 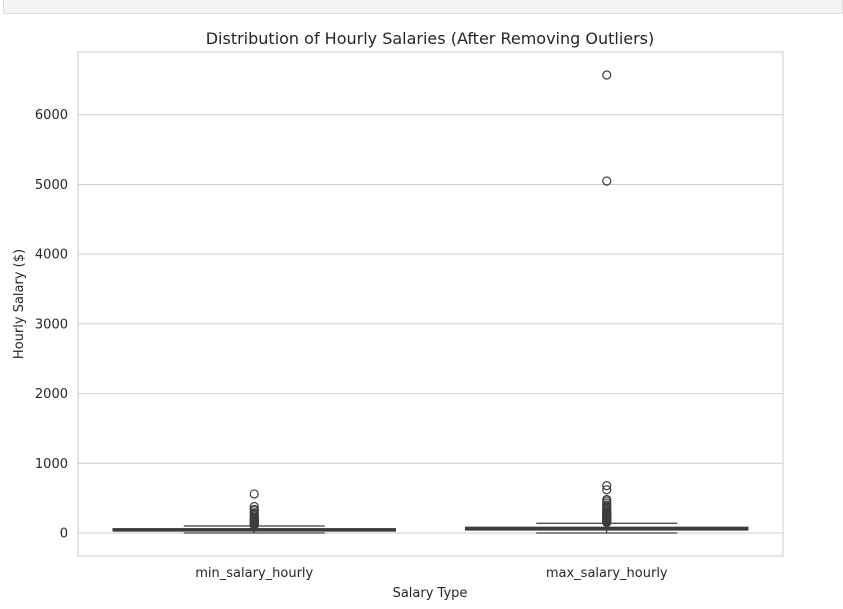 What do you see at coordinates (64, 533) in the screenshot?
I see `y-tick-label: 0` at bounding box center [64, 533].